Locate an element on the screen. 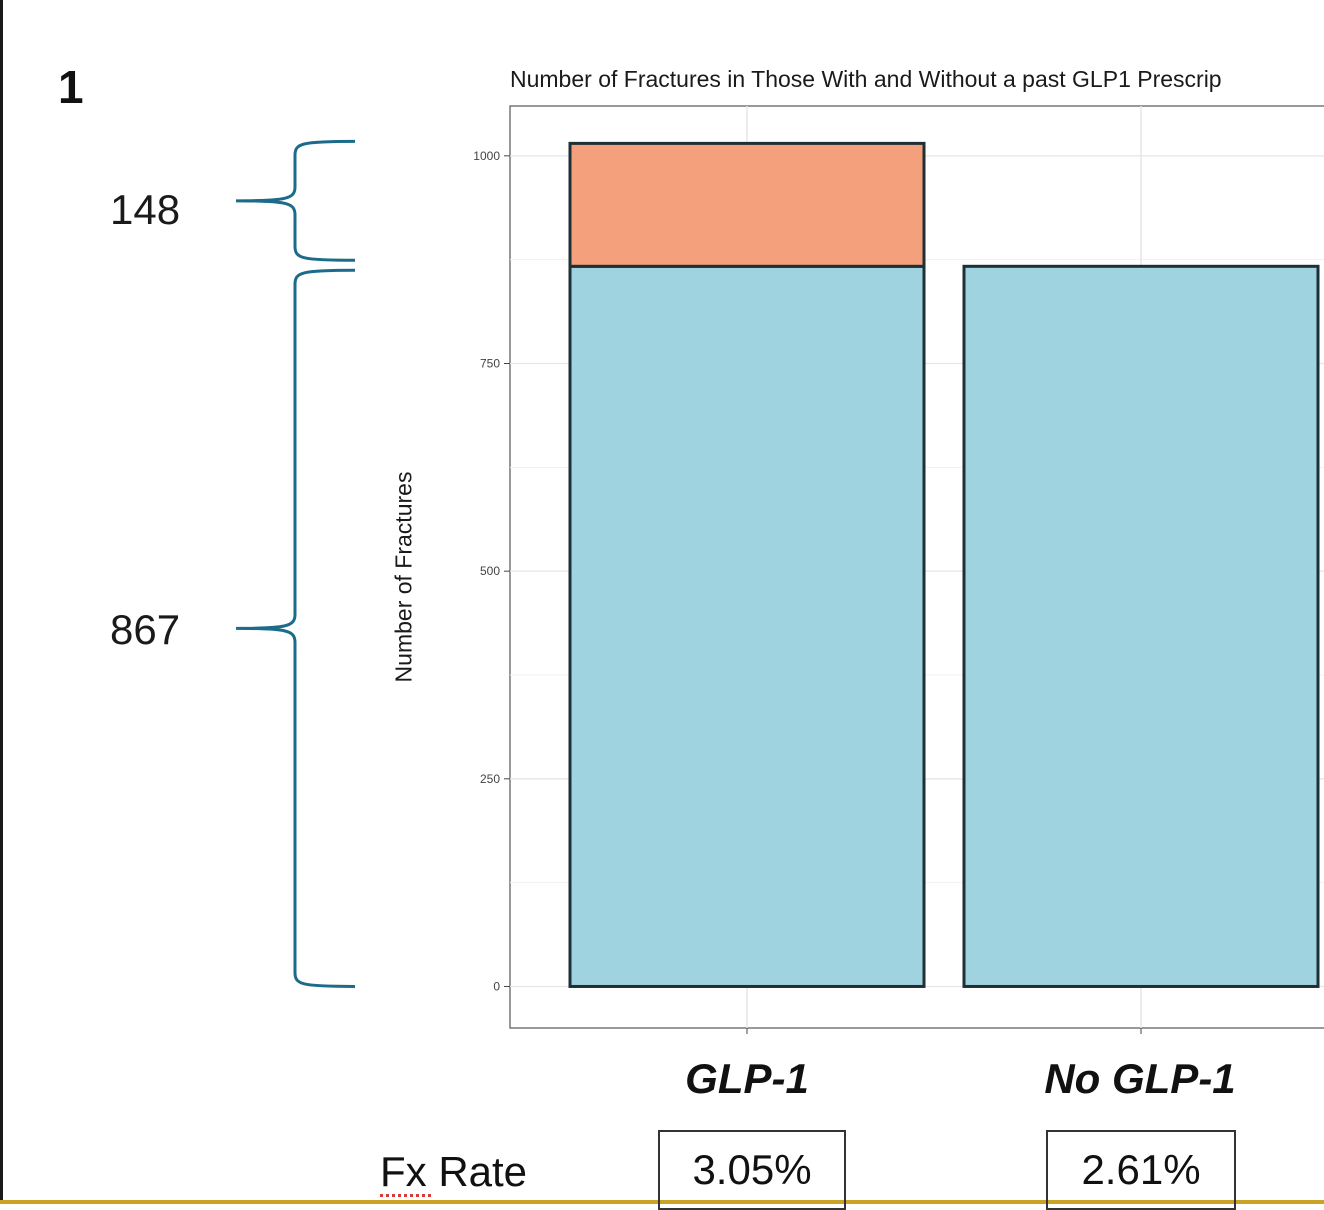 The height and width of the screenshot is (1210, 1324). category-label-no-glp1: No GLP-1 is located at coordinates (1140, 1078).